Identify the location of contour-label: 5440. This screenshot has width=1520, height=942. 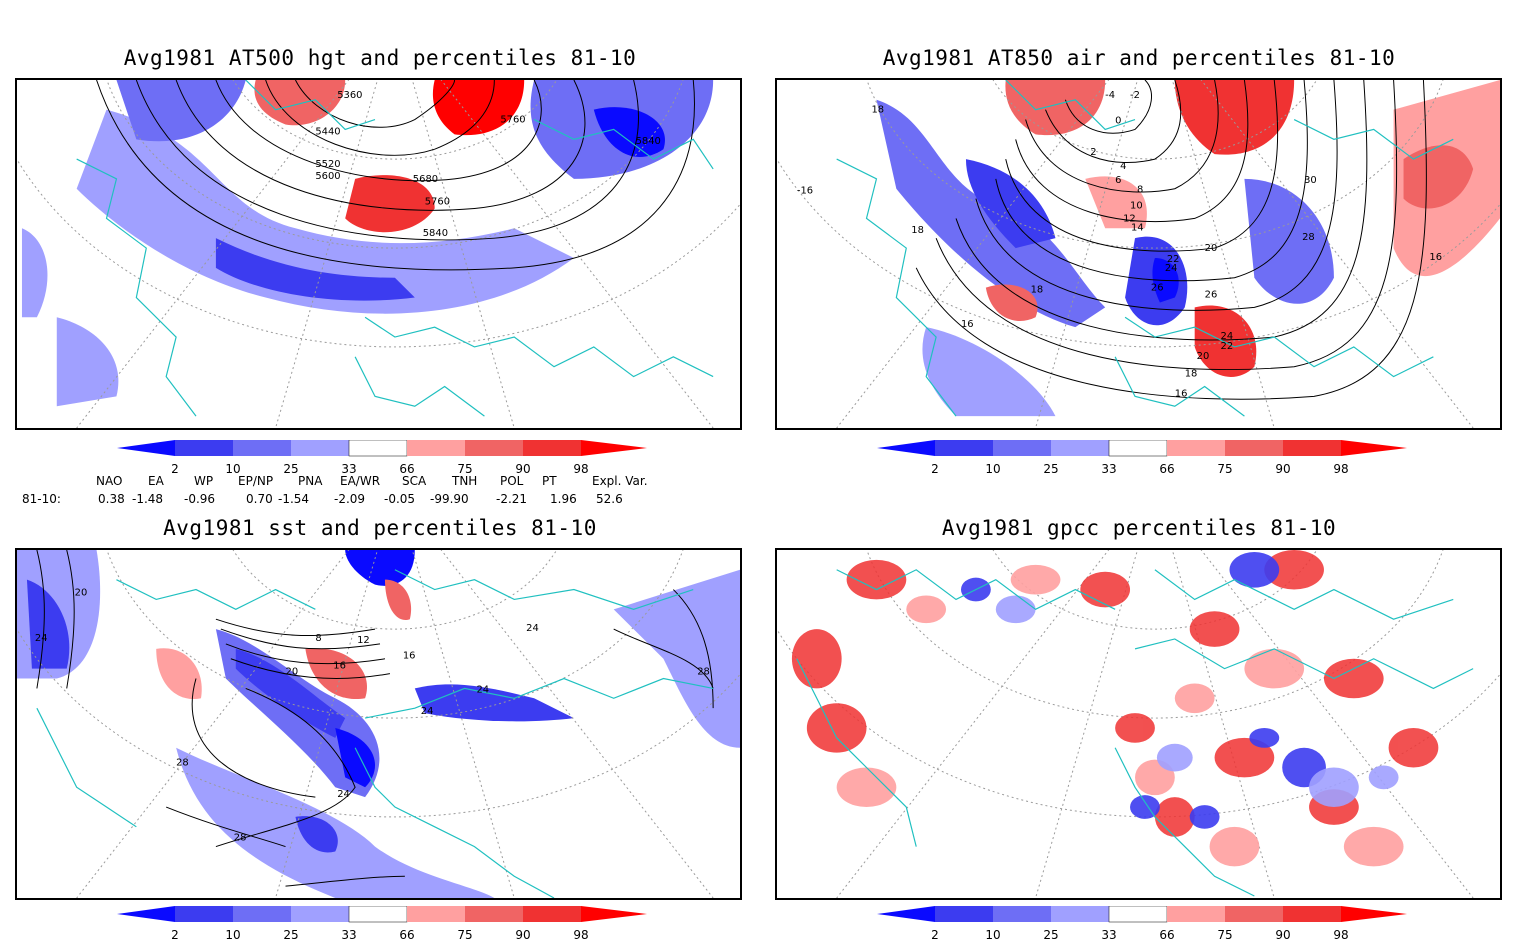
(327, 131).